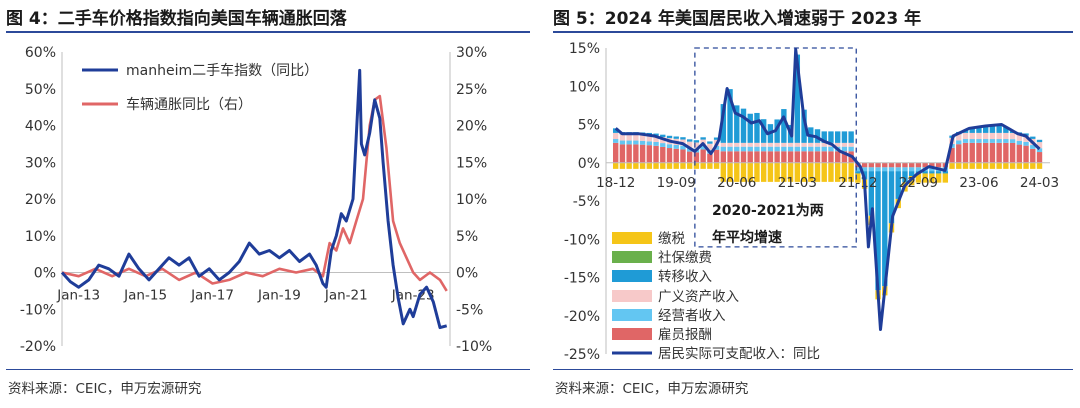 The width and height of the screenshot is (1080, 408). What do you see at coordinates (268, 32) in the screenshot?
I see `left-title-rule` at bounding box center [268, 32].